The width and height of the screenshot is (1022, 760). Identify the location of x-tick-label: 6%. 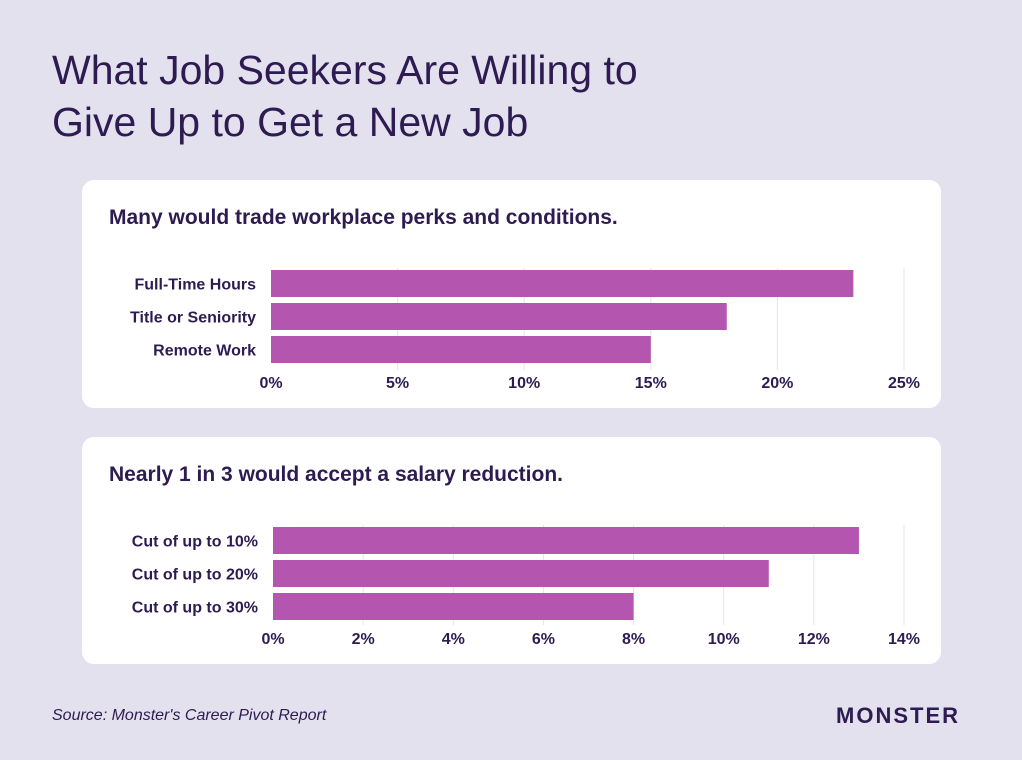
(543, 639).